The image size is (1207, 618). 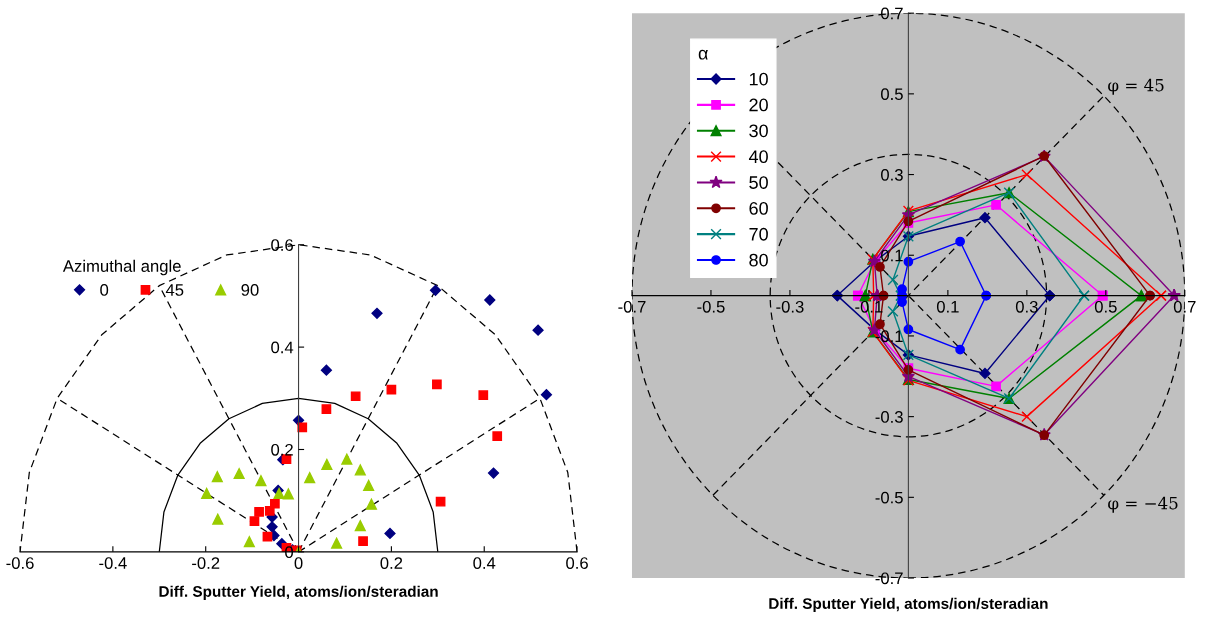 I want to click on legend-label: 20, so click(x=758, y=105).